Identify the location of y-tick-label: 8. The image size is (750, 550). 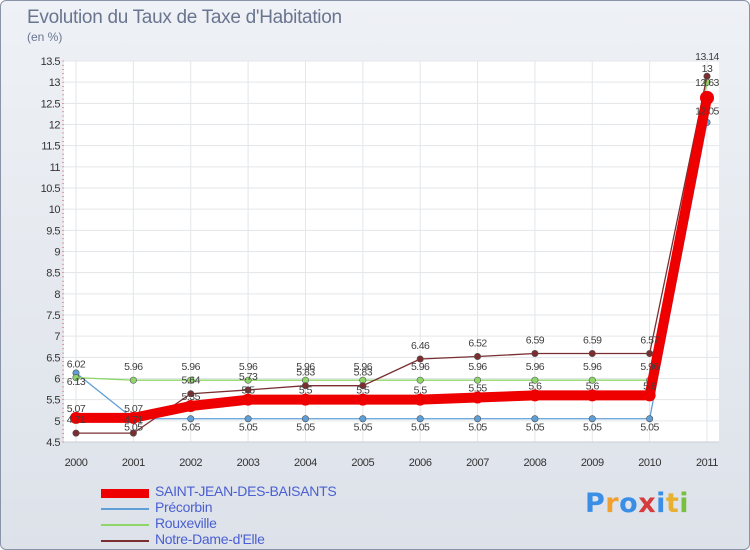
(57, 295).